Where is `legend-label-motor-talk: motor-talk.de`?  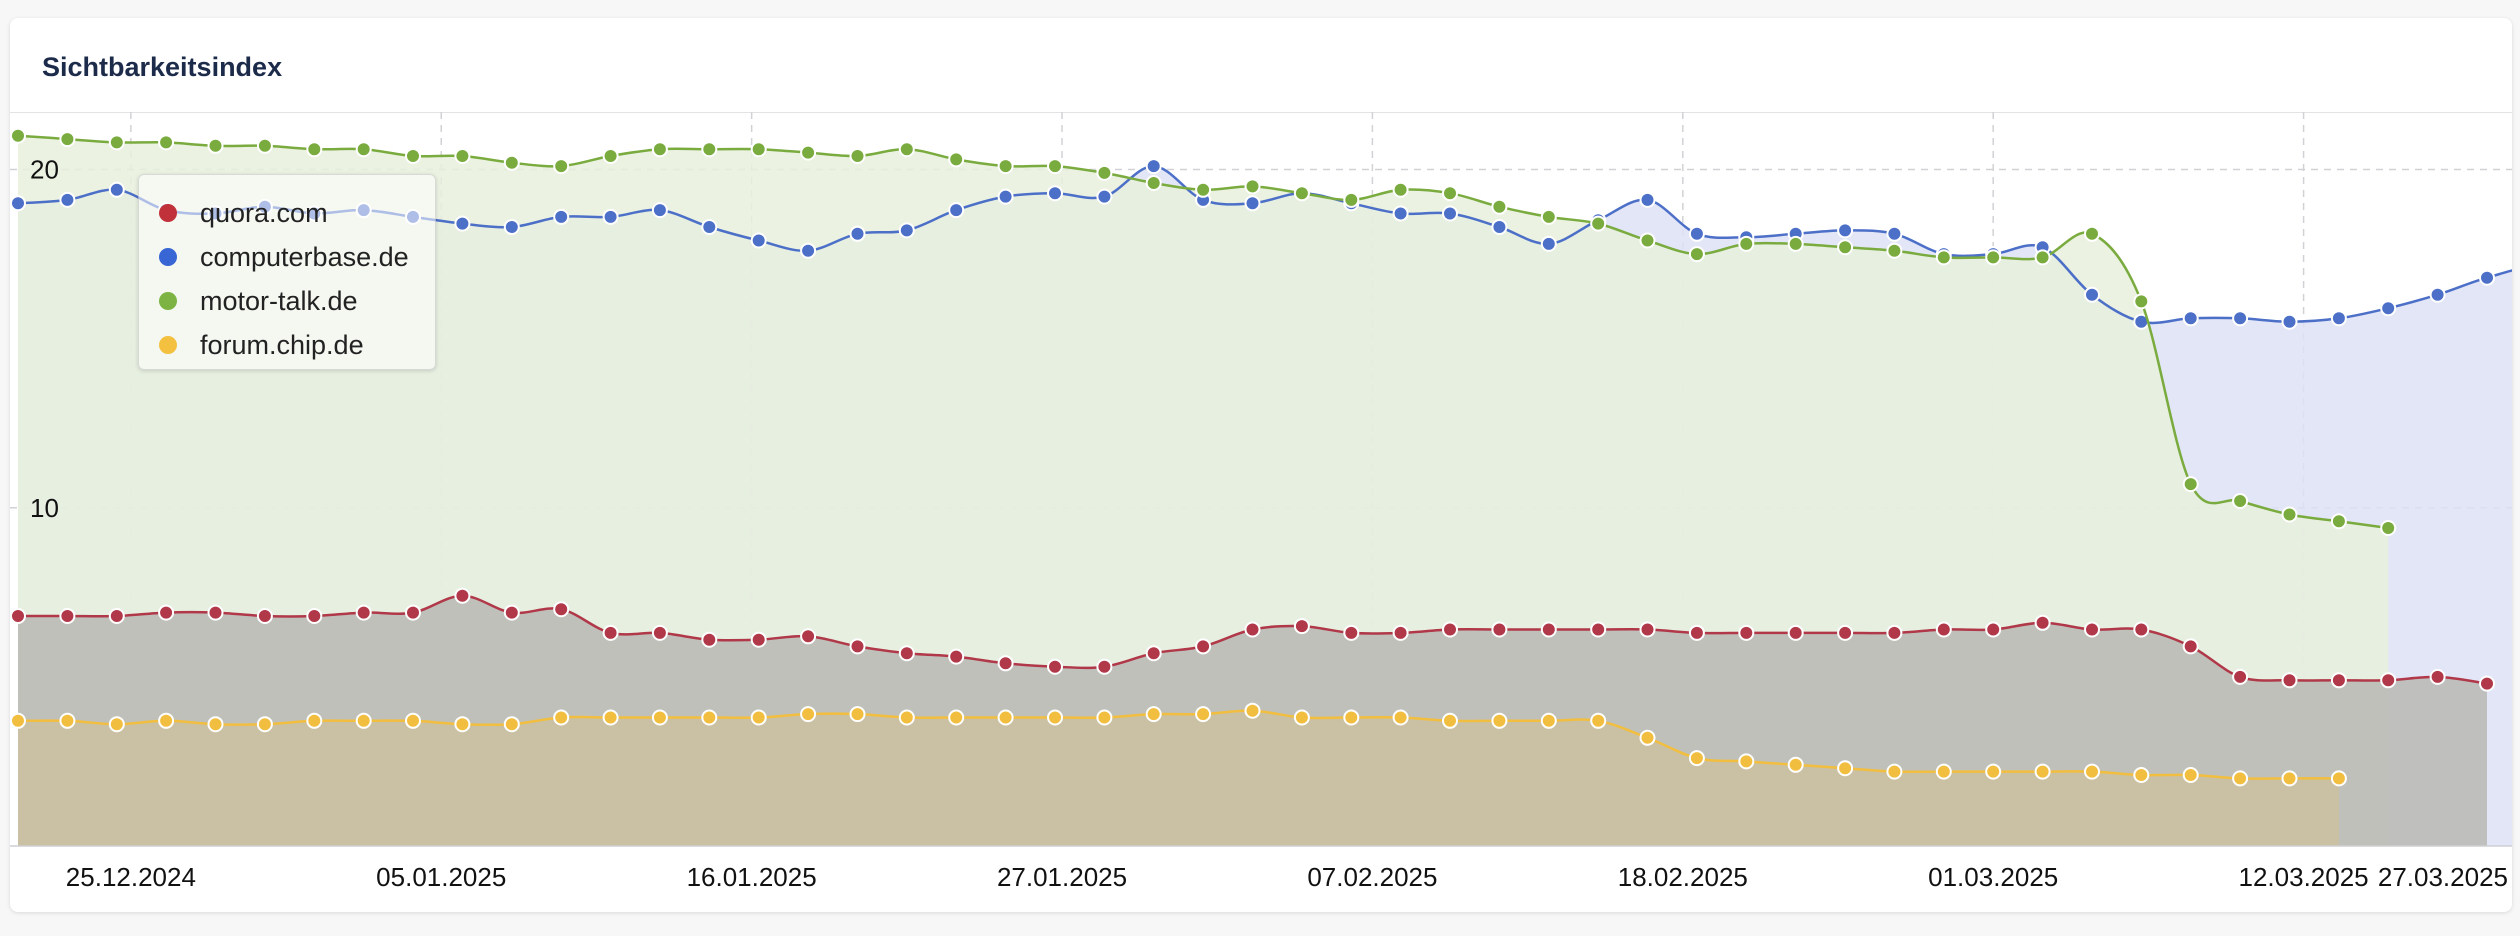 legend-label-motor-talk: motor-talk.de is located at coordinates (279, 300).